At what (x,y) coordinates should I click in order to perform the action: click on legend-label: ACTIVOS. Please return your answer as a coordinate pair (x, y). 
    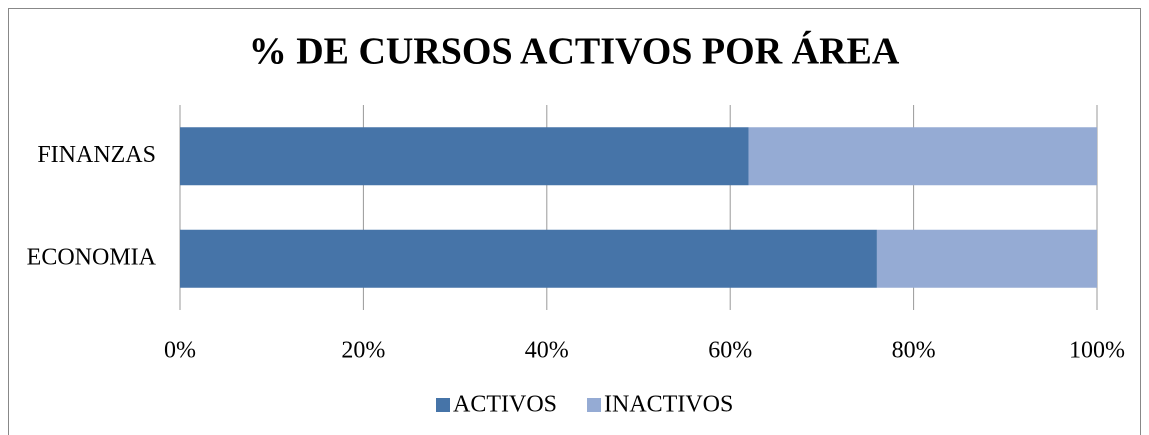
    Looking at the image, I should click on (505, 405).